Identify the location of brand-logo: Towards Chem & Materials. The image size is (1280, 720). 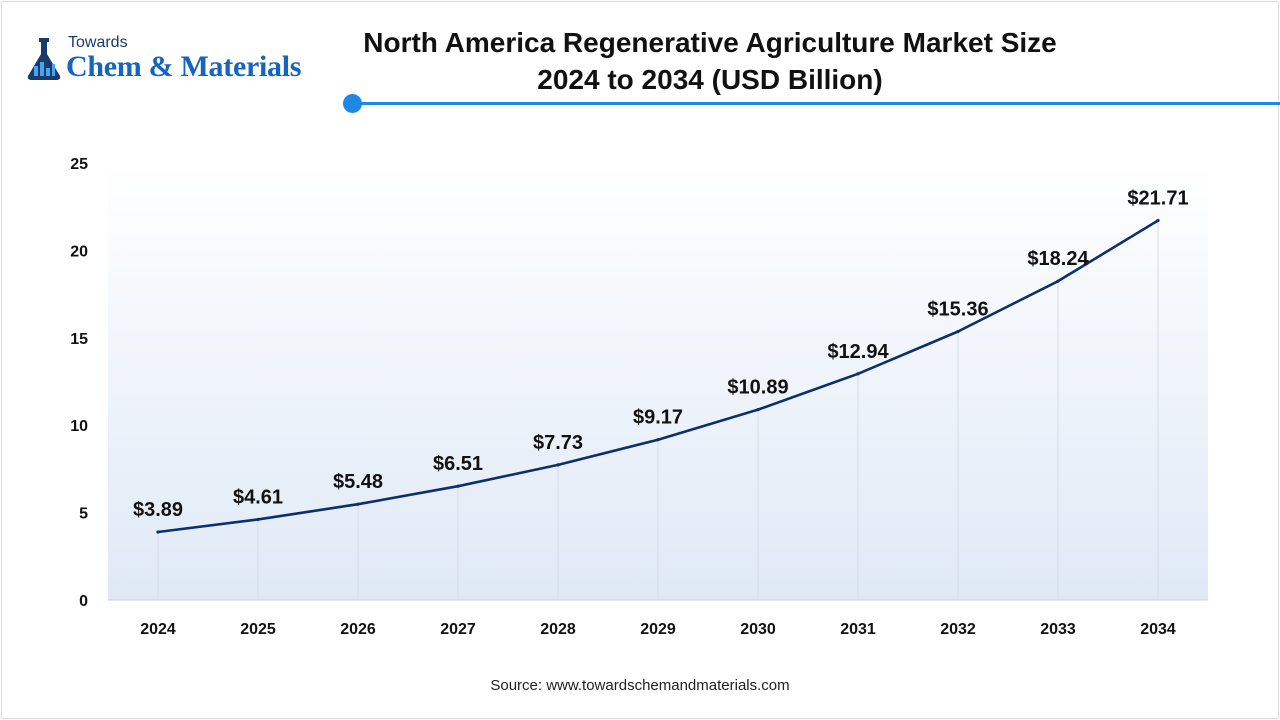
(182, 60).